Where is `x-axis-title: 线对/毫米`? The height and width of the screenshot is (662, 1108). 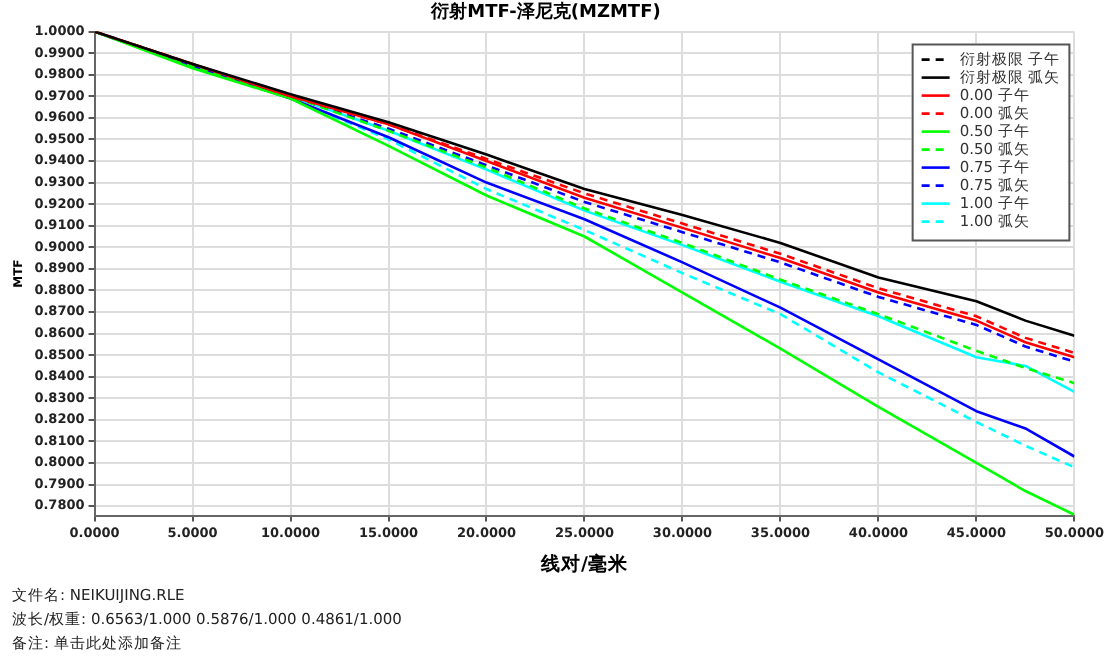 x-axis-title: 线对/毫米 is located at coordinates (584, 563).